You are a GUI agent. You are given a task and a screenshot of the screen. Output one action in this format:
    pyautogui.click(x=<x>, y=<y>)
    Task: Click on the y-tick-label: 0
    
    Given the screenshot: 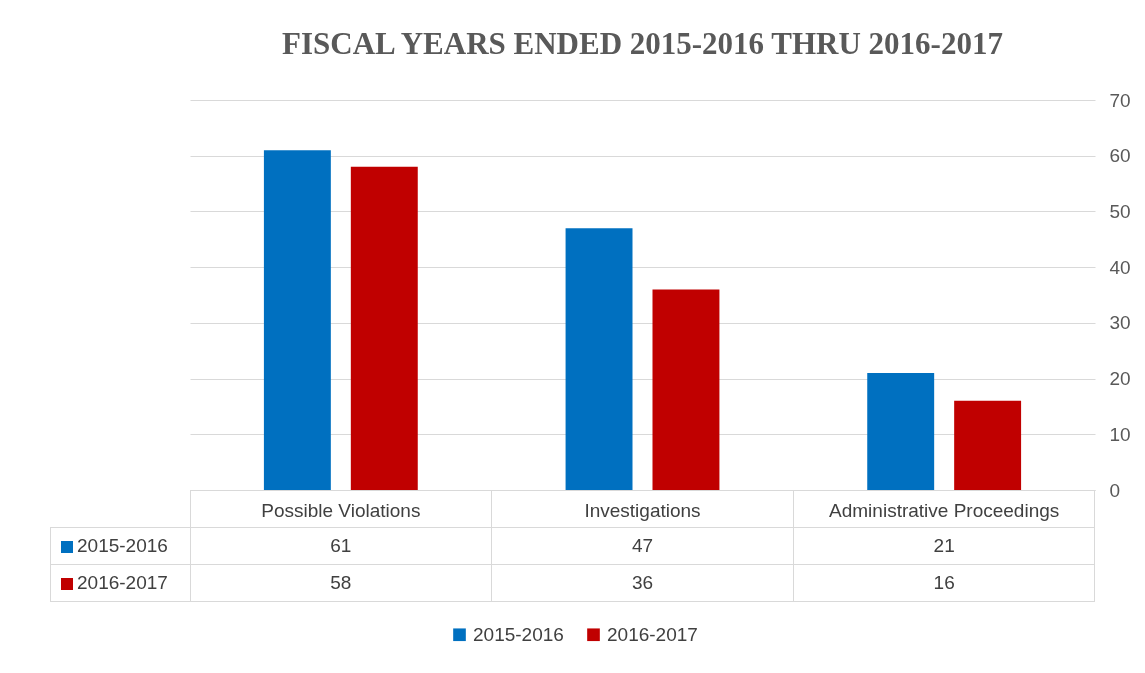 What is the action you would take?
    pyautogui.click(x=1115, y=490)
    